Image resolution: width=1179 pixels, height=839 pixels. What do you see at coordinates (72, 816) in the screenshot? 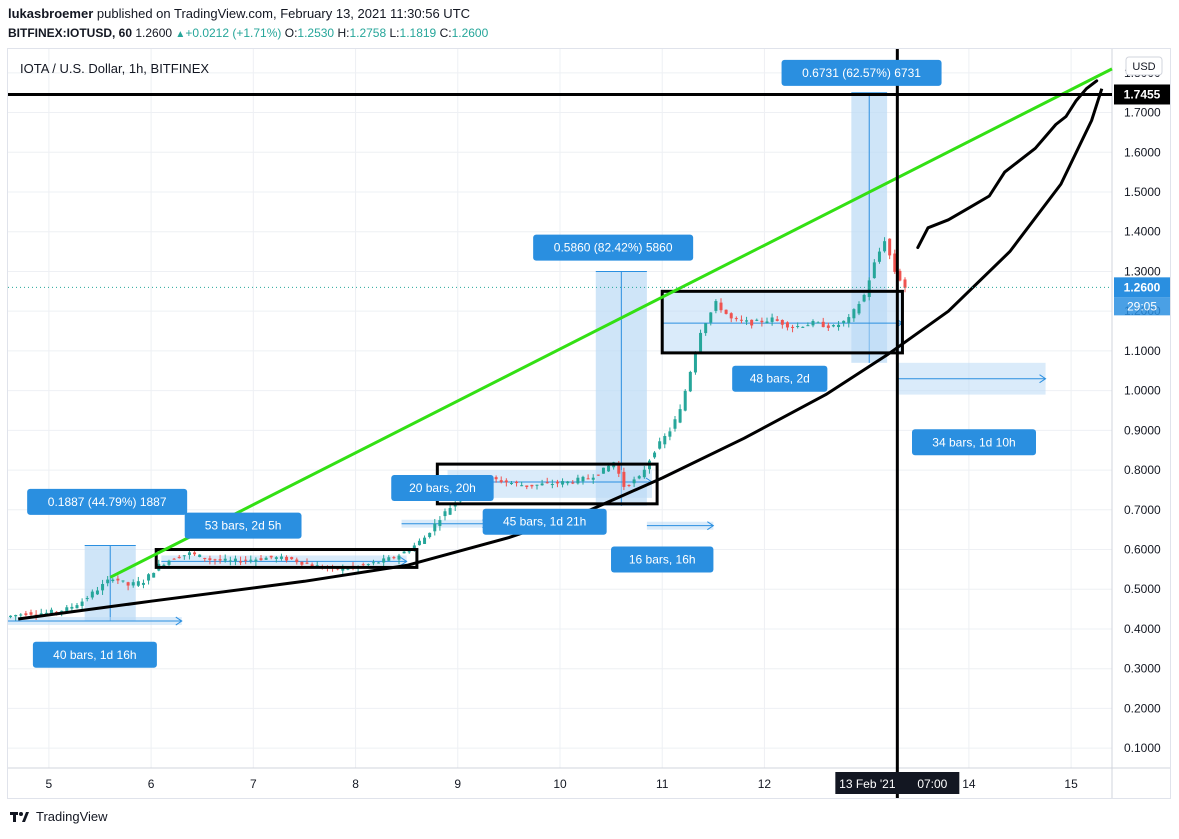
I see `footer-brand: TradingView` at bounding box center [72, 816].